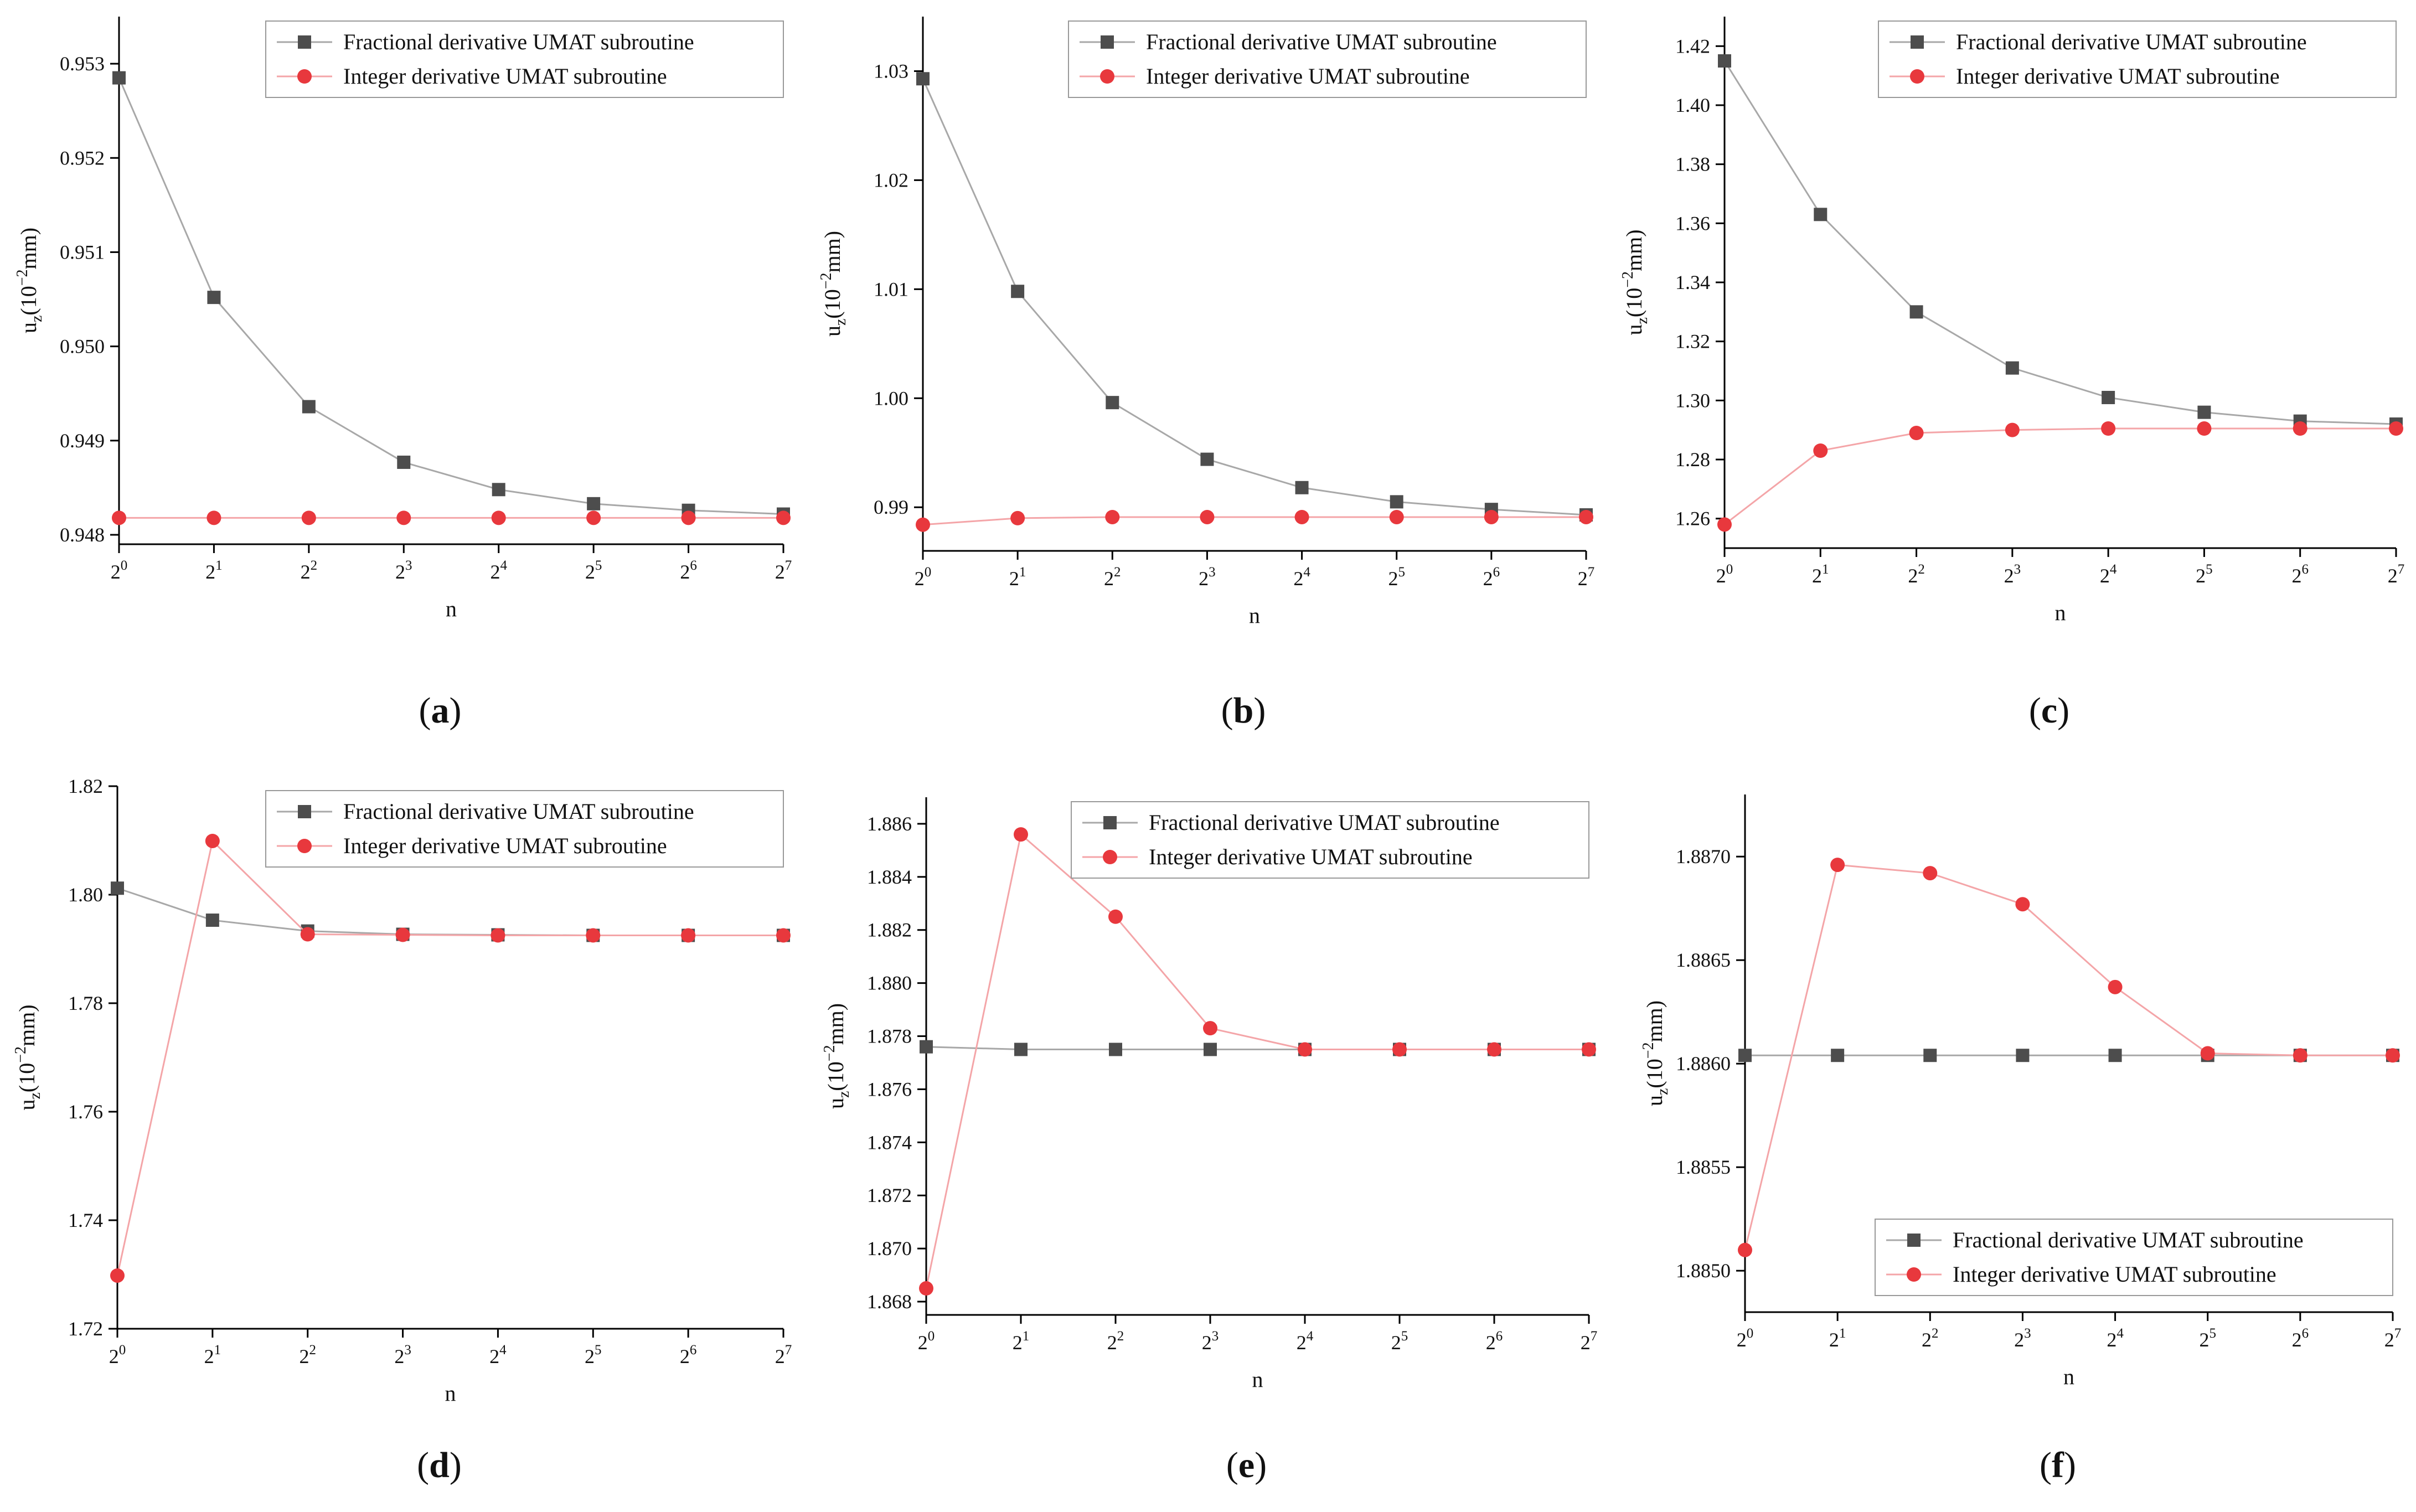 The height and width of the screenshot is (1512, 2416). What do you see at coordinates (1308, 76) in the screenshot?
I see `legend-label: Integer derivative UMAT subroutine` at bounding box center [1308, 76].